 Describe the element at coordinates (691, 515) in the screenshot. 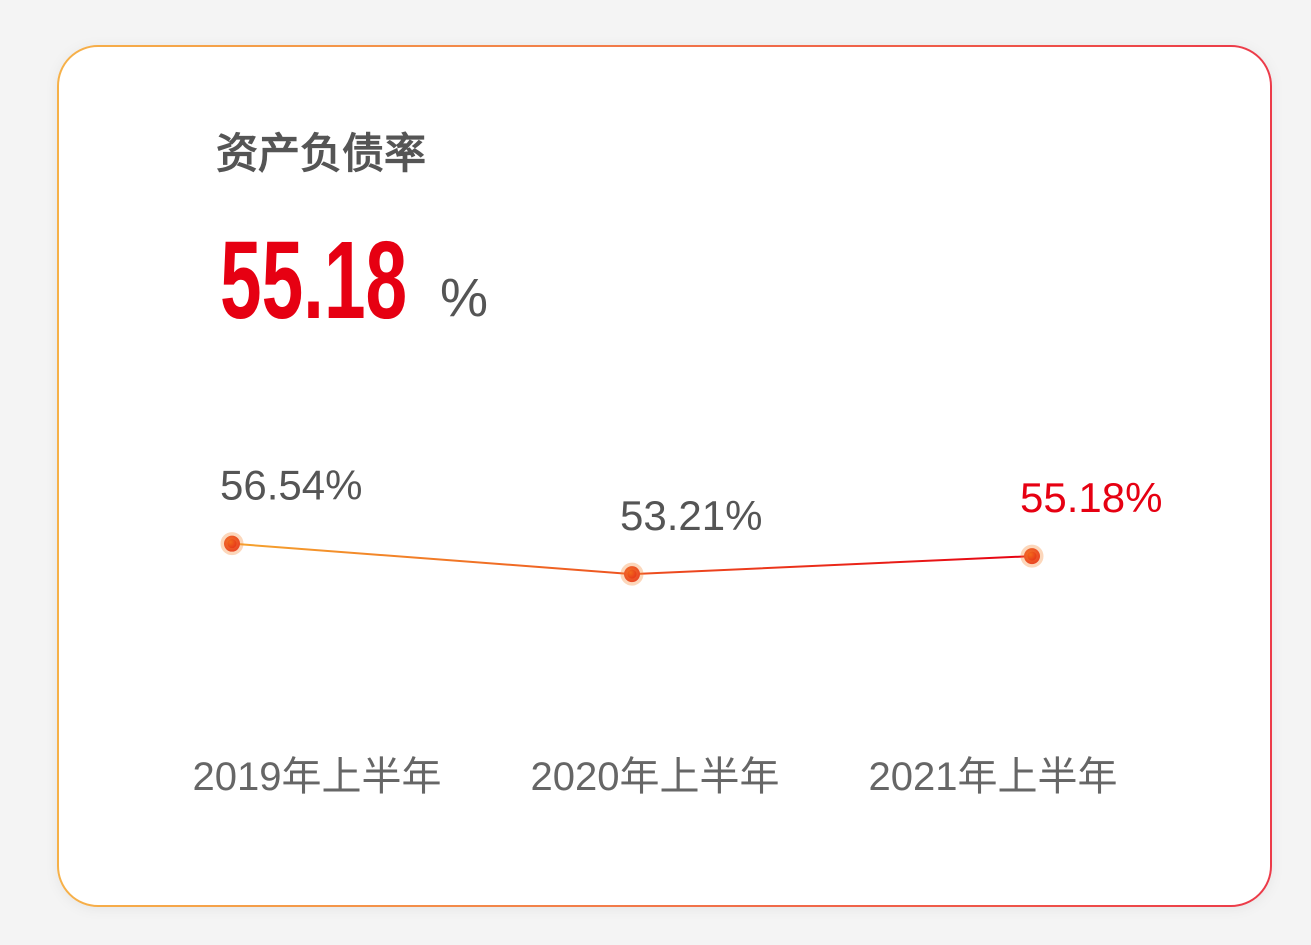

I see `value-label: 53.21%` at that location.